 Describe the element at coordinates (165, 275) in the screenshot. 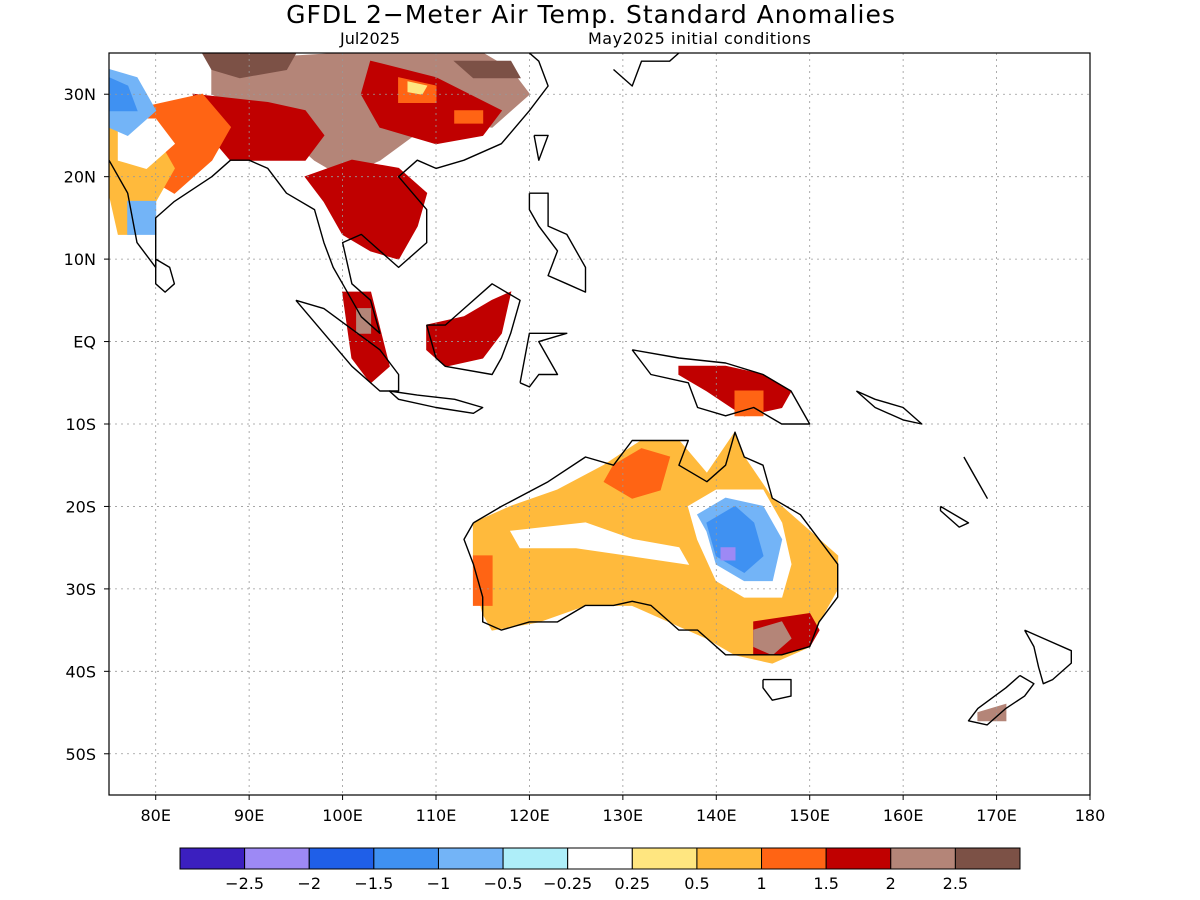

I see `coastline-sri-lanka` at that location.